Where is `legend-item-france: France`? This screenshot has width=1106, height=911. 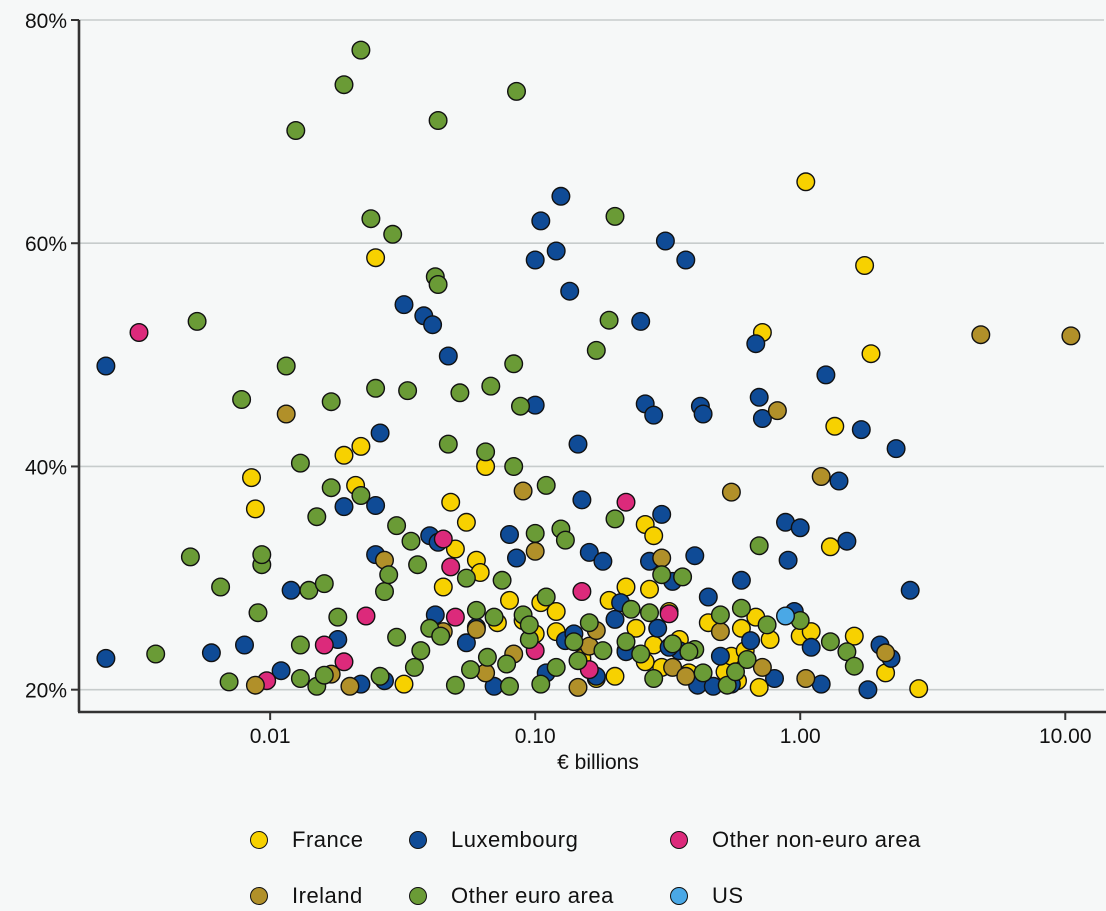
legend-item-france: France is located at coordinates (306, 840).